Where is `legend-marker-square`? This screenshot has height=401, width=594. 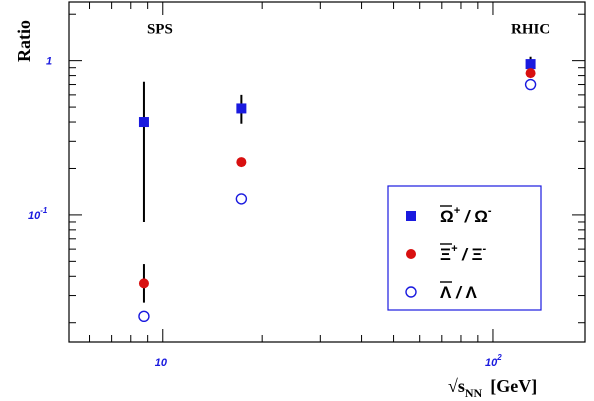
legend-marker-square is located at coordinates (411, 216).